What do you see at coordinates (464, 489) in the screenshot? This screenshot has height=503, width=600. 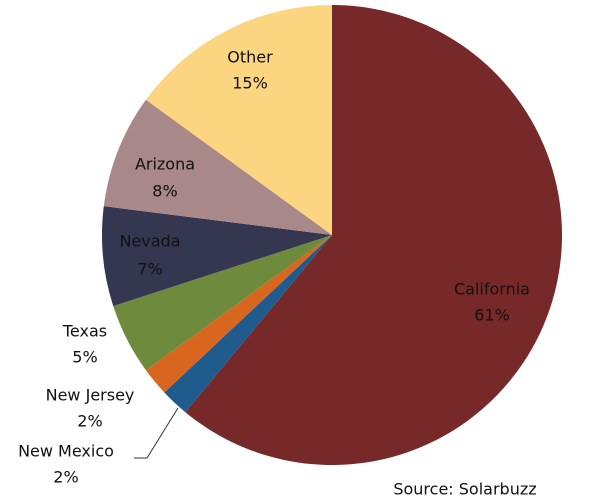 I see `source-note: Source: Solarbuzz` at bounding box center [464, 489].